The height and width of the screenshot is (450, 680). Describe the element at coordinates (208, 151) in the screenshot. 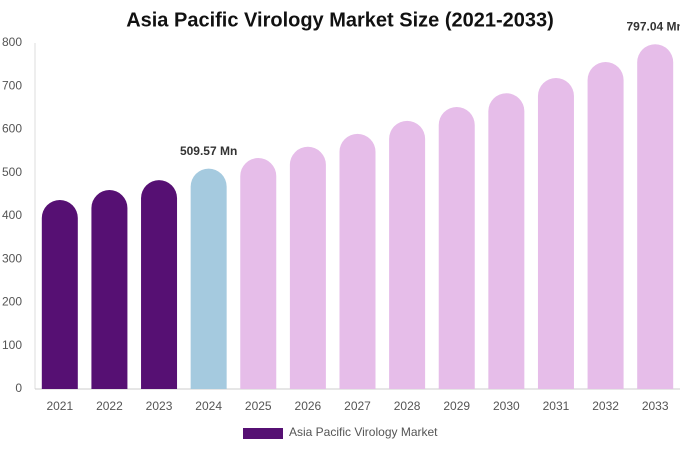

I see `value-label: 509.57 Mn` at that location.